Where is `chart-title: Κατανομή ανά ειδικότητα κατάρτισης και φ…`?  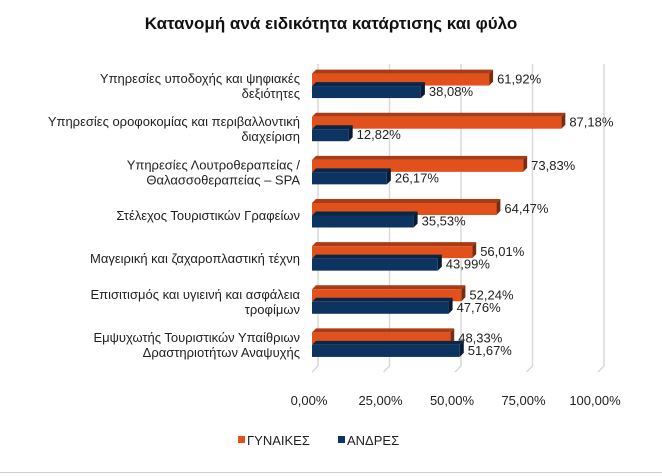 chart-title: Κατανομή ανά ειδικότητα κατάρτισης και φ… is located at coordinates (331, 23).